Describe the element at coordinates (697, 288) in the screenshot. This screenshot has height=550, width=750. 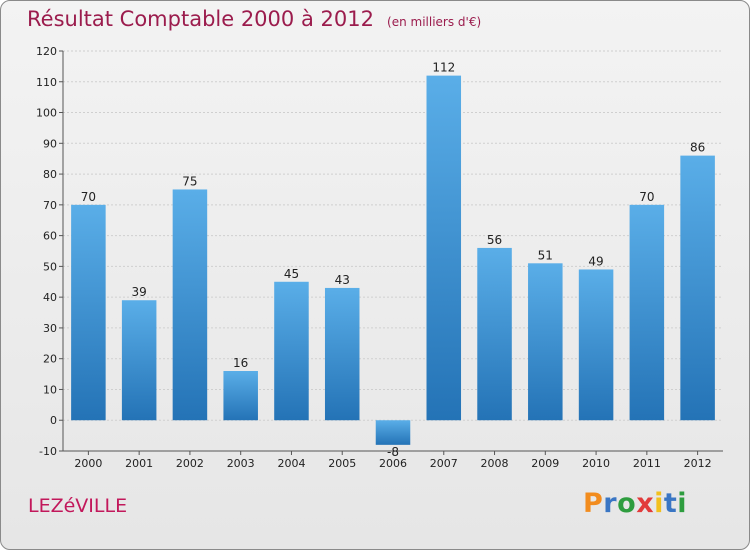
I see `bar-2012` at that location.